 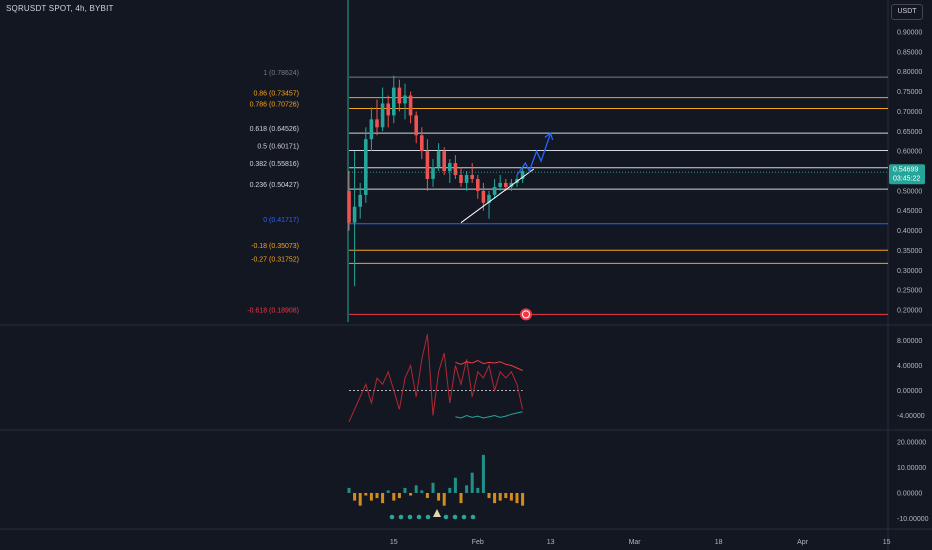 I want to click on indicator1-oscillator-line, so click(x=436, y=378).